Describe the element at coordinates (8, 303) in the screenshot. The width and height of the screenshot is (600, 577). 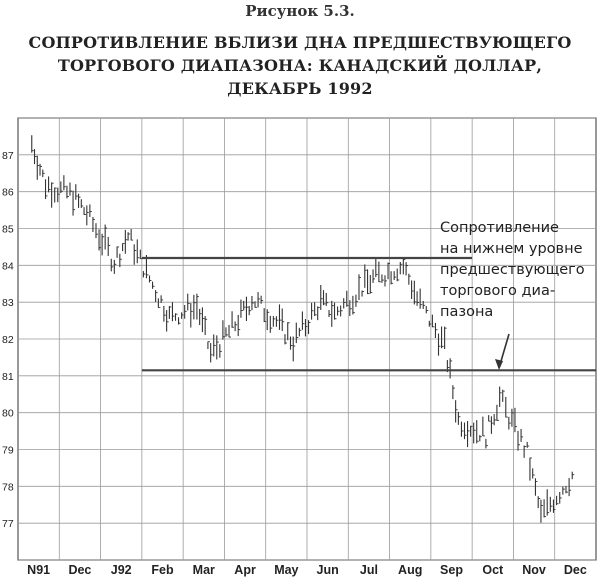
I see `y-tick-label: 83` at that location.